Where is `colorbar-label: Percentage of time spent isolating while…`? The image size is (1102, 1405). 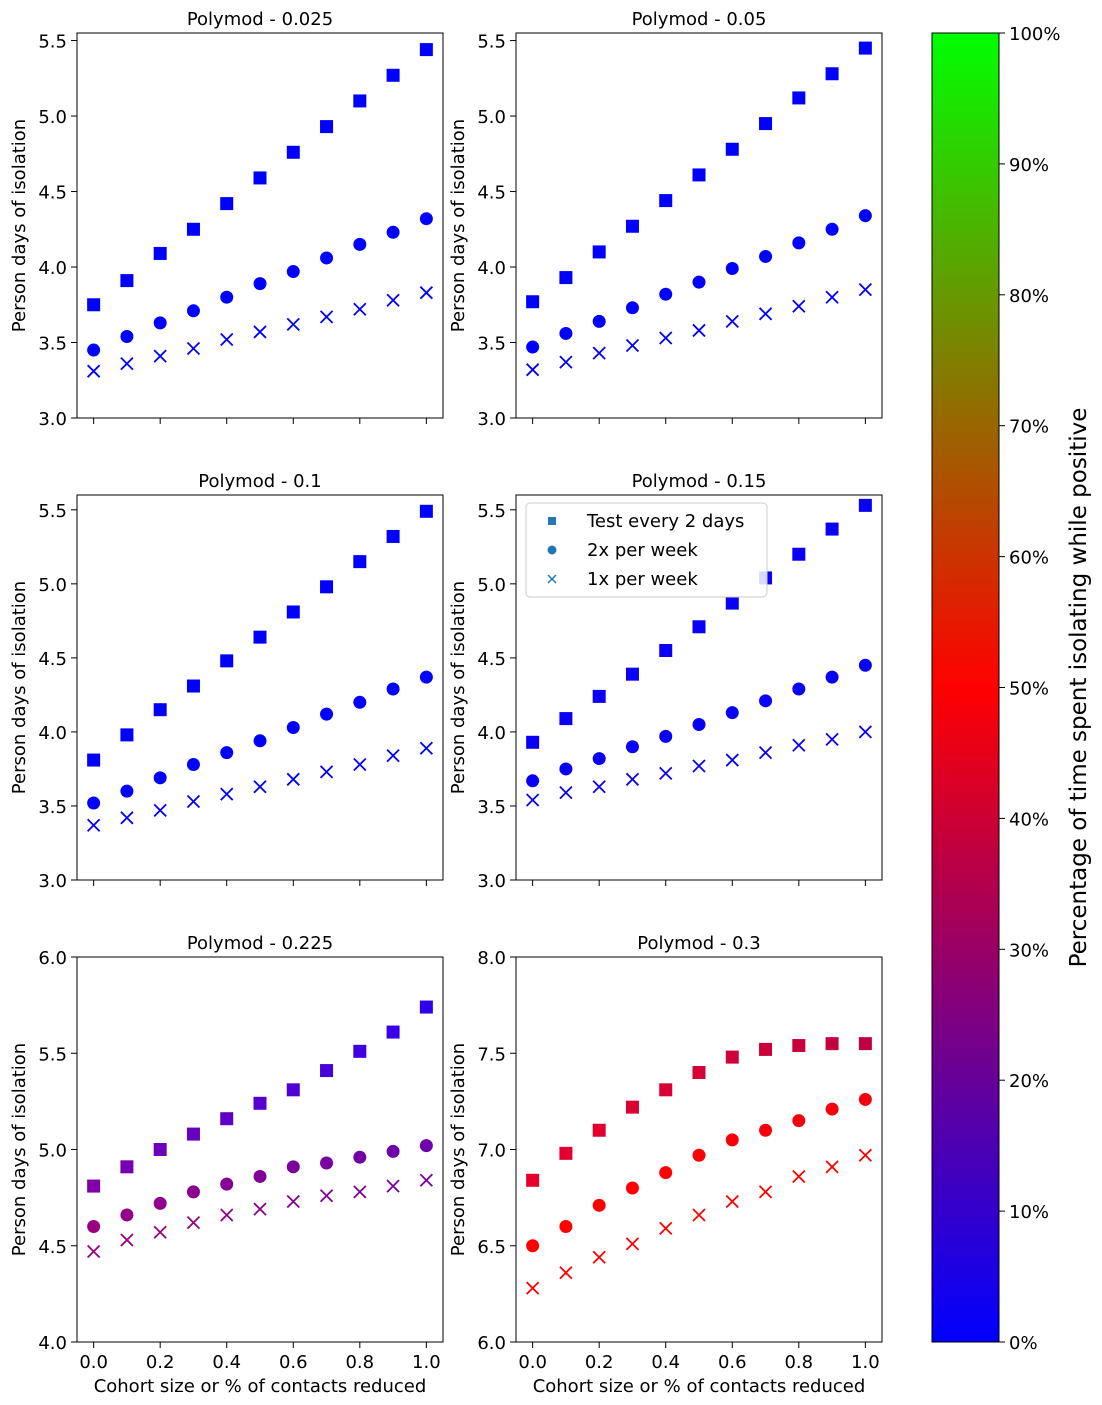 colorbar-label: Percentage of time spent isolating while… is located at coordinates (1079, 688).